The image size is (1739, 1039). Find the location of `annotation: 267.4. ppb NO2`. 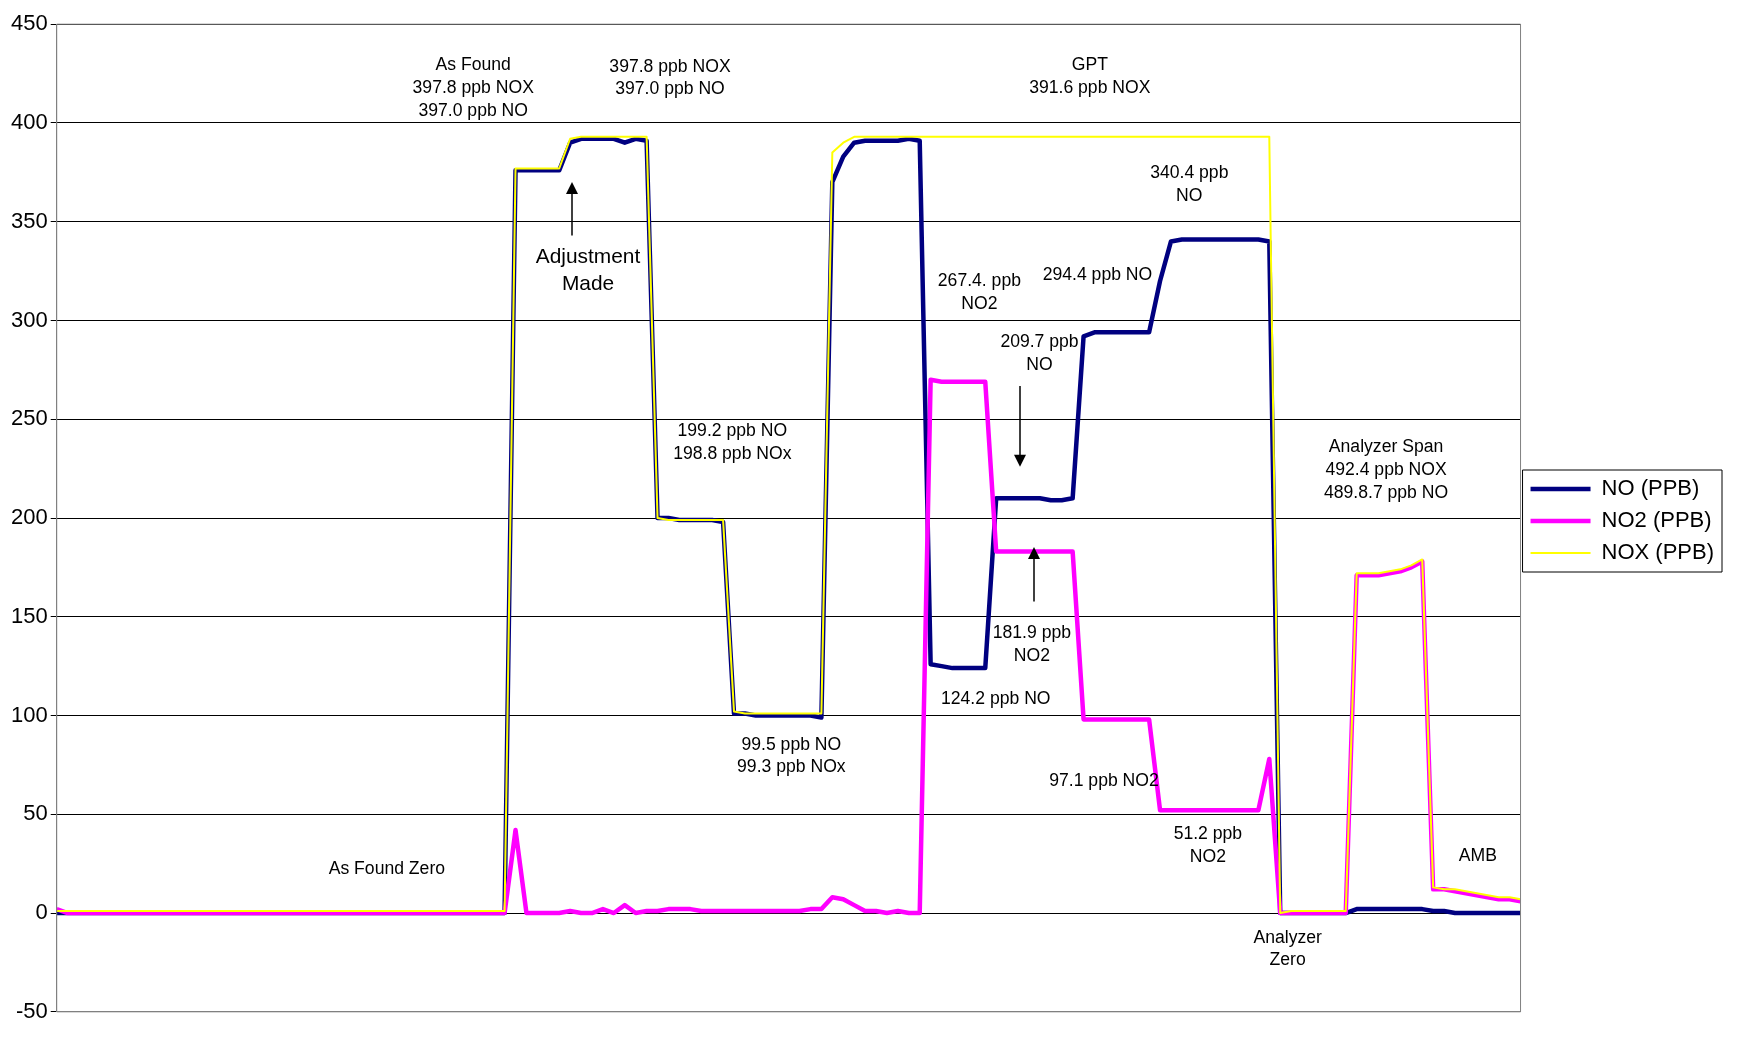

annotation: 267.4. ppb NO2 is located at coordinates (979, 292).